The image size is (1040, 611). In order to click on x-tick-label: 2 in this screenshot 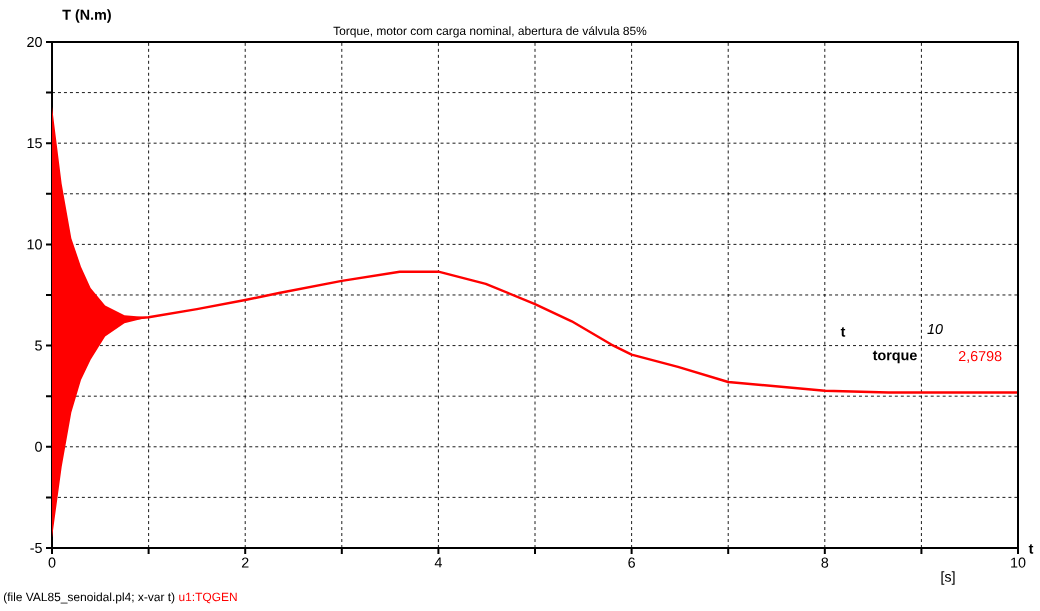, I will do `click(245, 562)`.